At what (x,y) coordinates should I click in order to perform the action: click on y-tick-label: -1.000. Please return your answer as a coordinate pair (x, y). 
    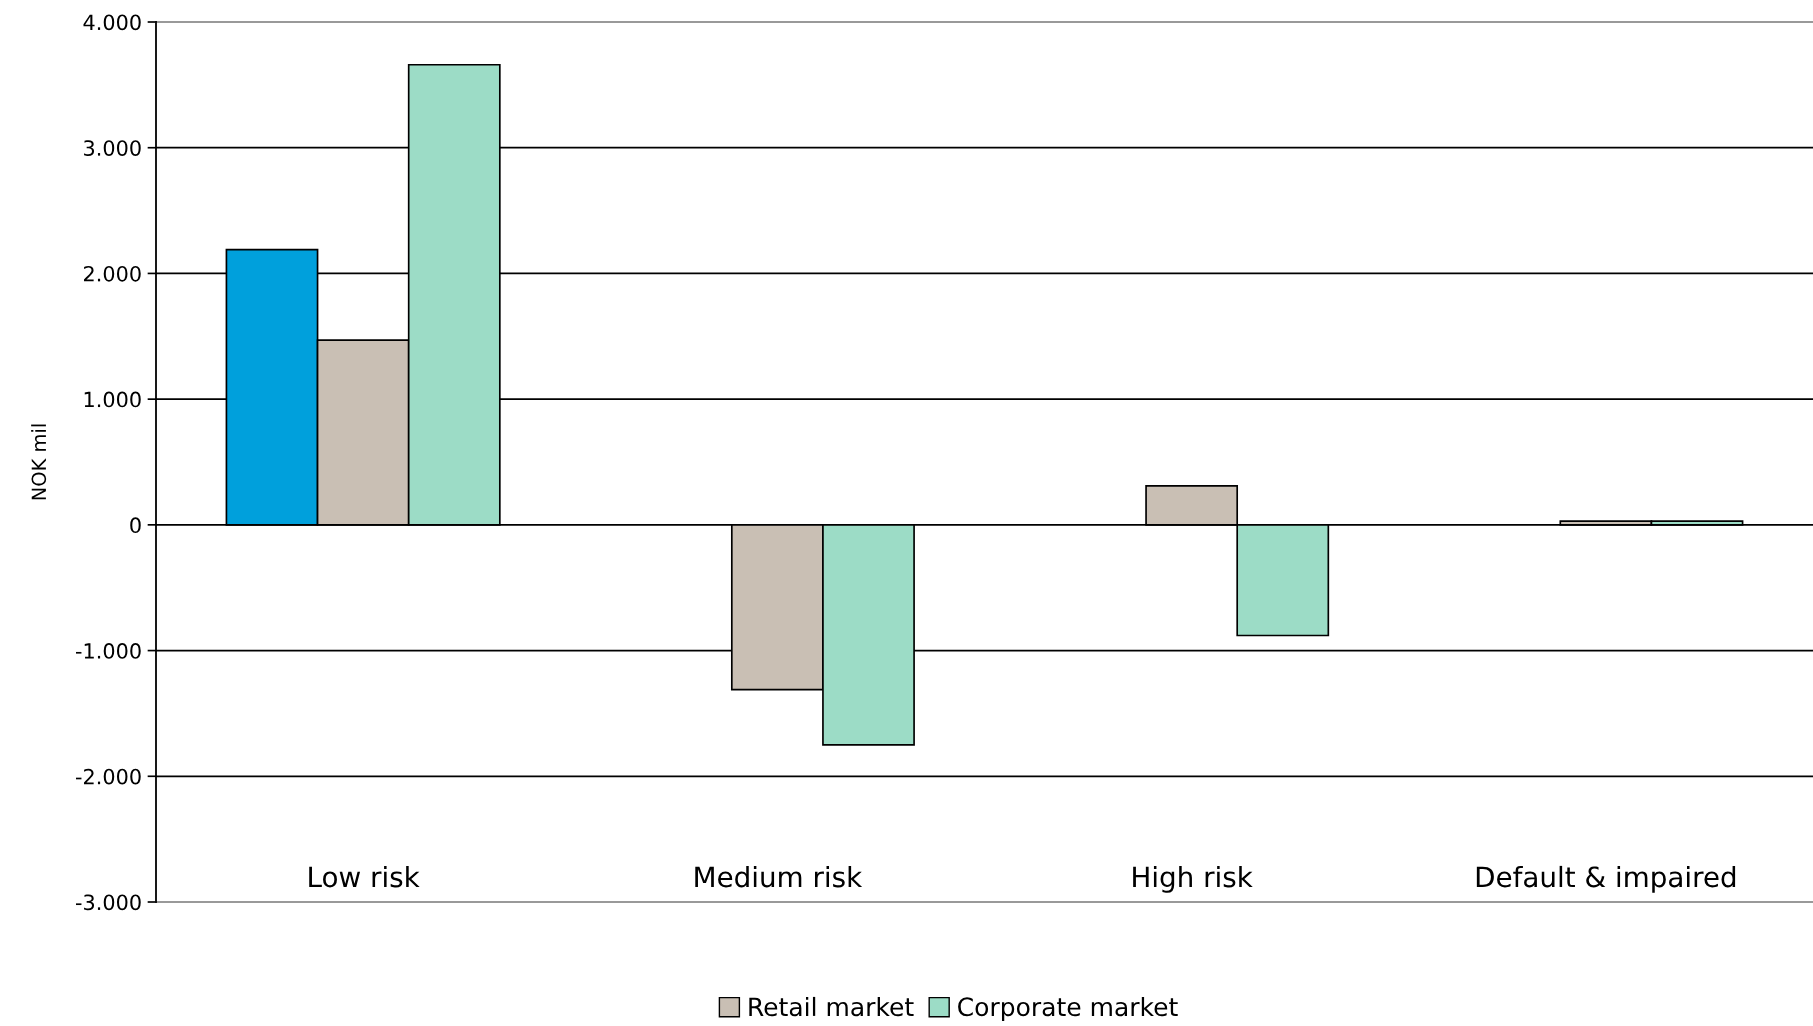
    Looking at the image, I should click on (108, 651).